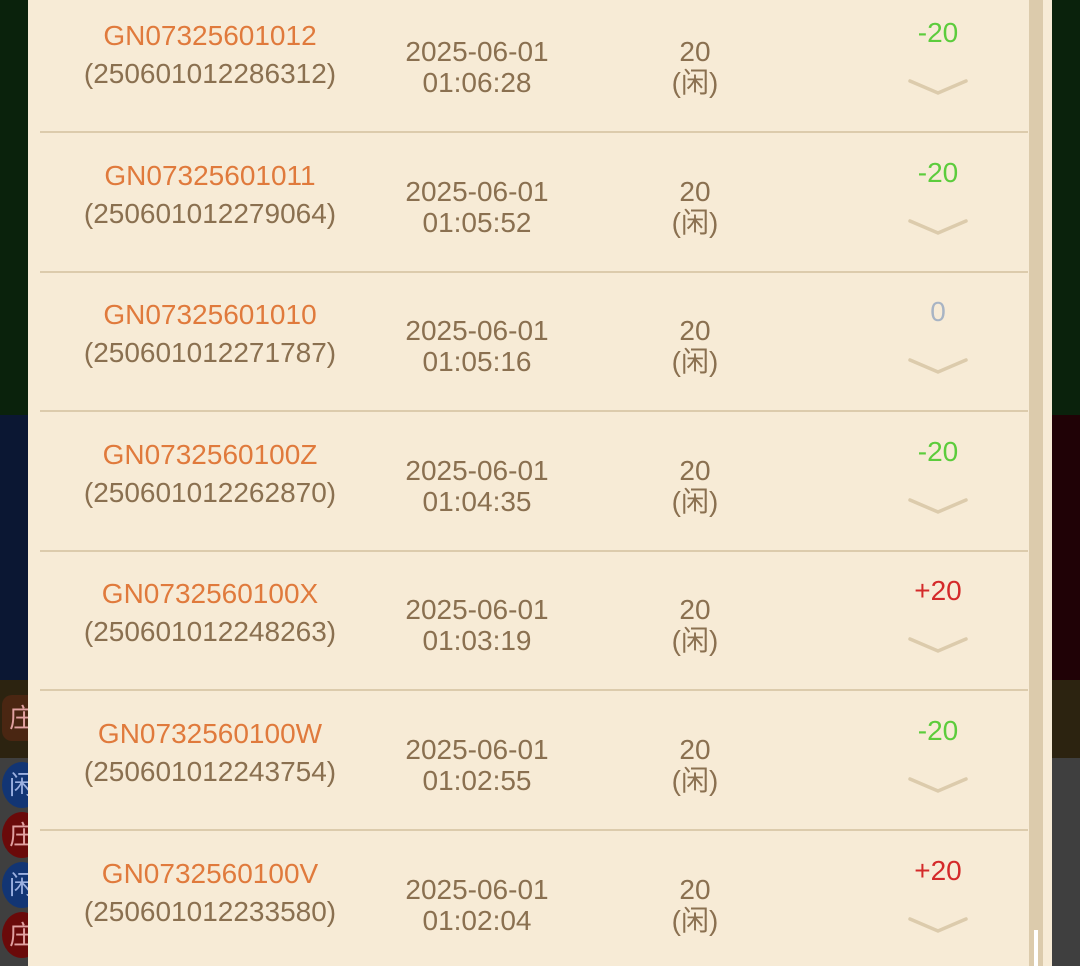  Describe the element at coordinates (210, 613) in the screenshot. I see `record-id-cell: GN0732560100X (250601012248263)` at that location.